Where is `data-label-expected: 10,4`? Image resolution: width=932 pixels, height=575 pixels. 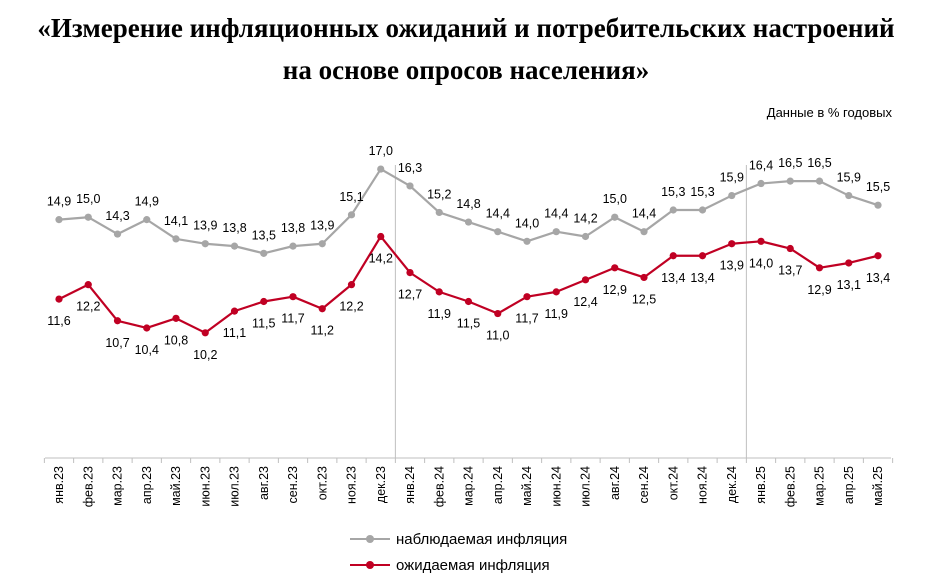
data-label-expected: 10,4 is located at coordinates (147, 350).